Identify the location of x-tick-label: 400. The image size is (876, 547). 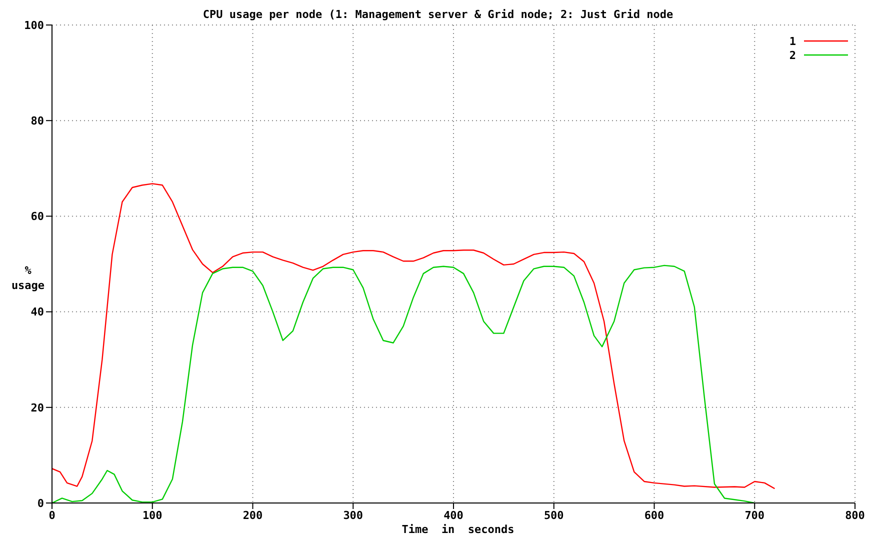
(454, 515).